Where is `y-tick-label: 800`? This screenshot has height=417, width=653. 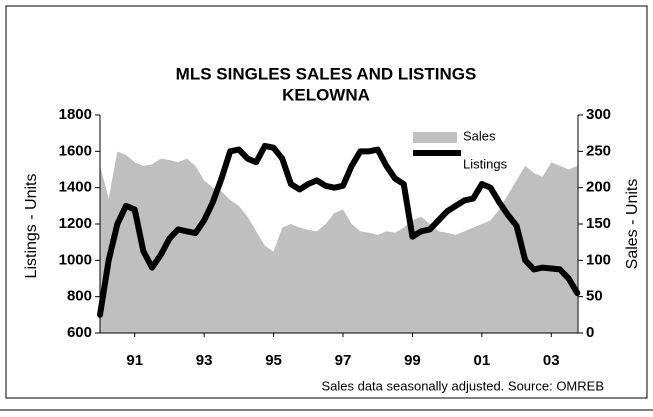 y-tick-label: 800 is located at coordinates (79, 296).